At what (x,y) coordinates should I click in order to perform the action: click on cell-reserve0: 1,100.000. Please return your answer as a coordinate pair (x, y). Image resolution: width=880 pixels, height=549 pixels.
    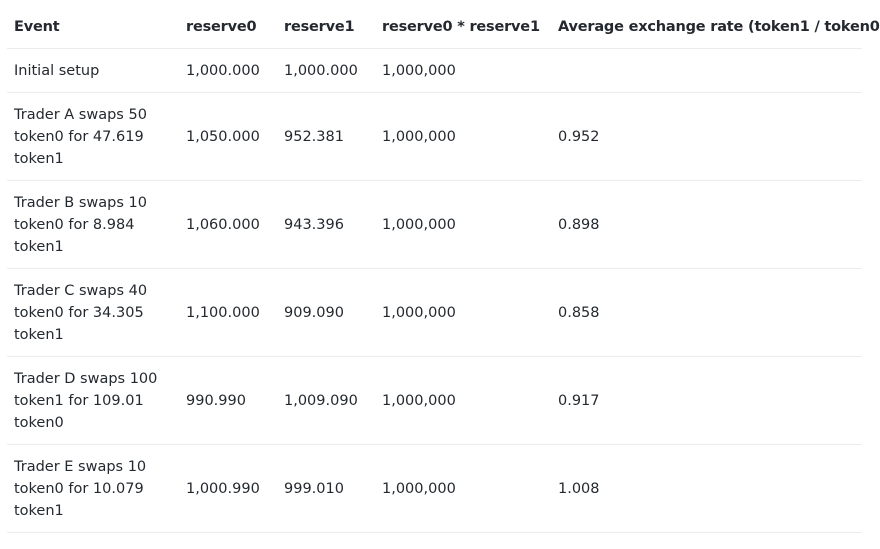
    Looking at the image, I should click on (228, 312).